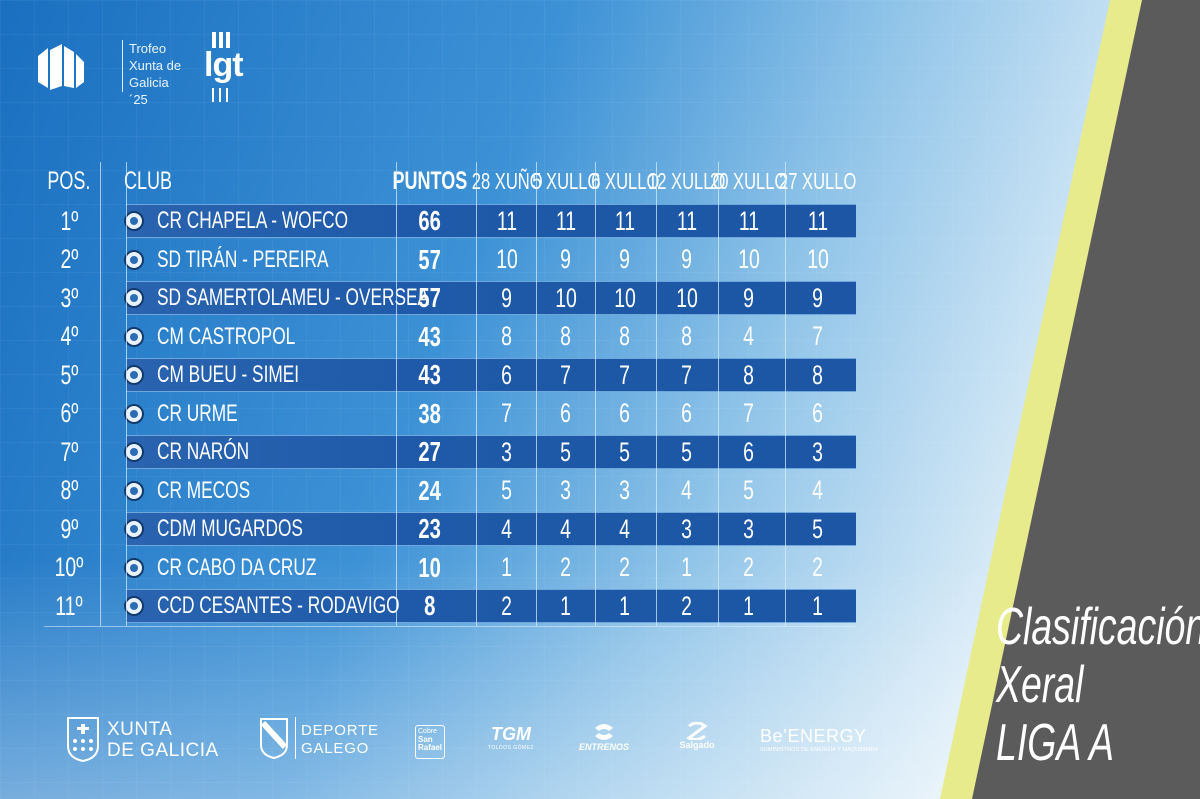 The height and width of the screenshot is (799, 1200). Describe the element at coordinates (819, 750) in the screenshot. I see `beenergy-sub: SUMINISTROS DE ENERGÍA Y MAQUINARIA` at that location.